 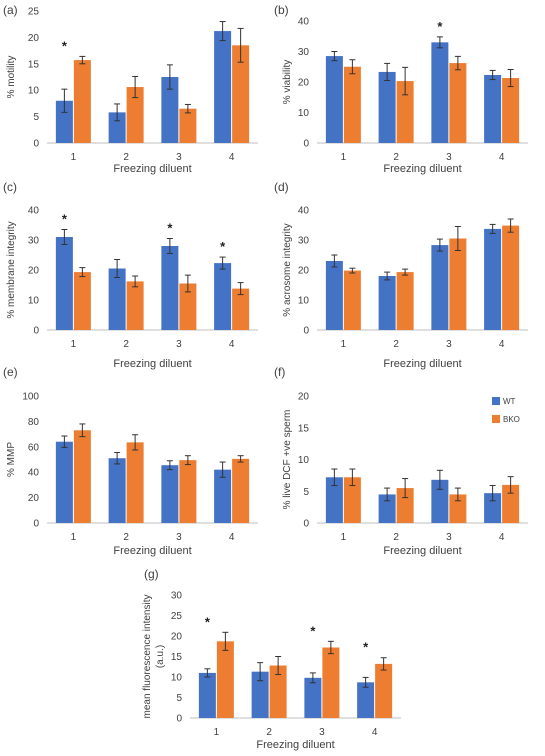 I want to click on panel-e: (e) 0 20 40 60 80 100 1 2 3 4 Freezing diluent % MMP, so click(x=130, y=461).